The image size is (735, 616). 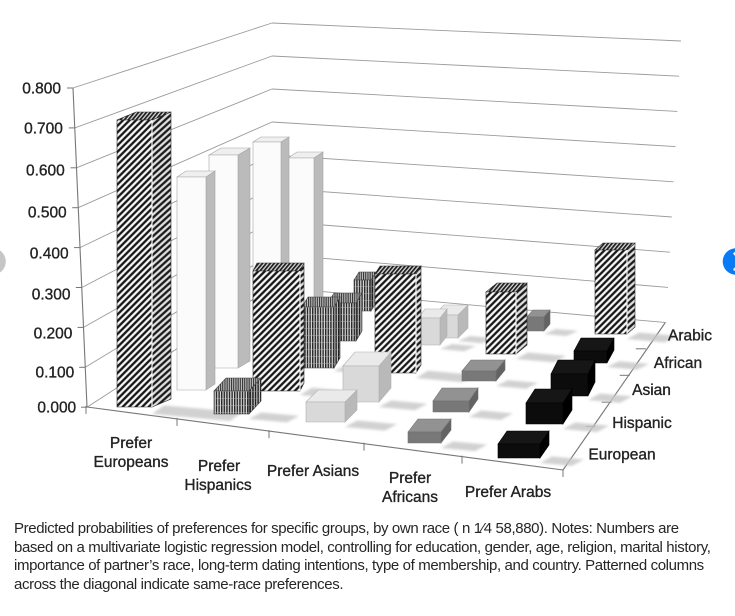 What do you see at coordinates (41, 89) in the screenshot?
I see `svg-text: 0.800` at bounding box center [41, 89].